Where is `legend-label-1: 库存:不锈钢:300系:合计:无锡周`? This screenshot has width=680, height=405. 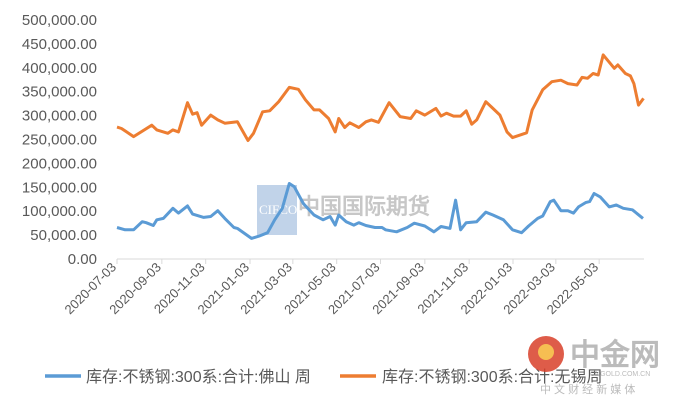 legend-label-1: 库存:不锈钢:300系:合计:无锡周 is located at coordinates (492, 377).